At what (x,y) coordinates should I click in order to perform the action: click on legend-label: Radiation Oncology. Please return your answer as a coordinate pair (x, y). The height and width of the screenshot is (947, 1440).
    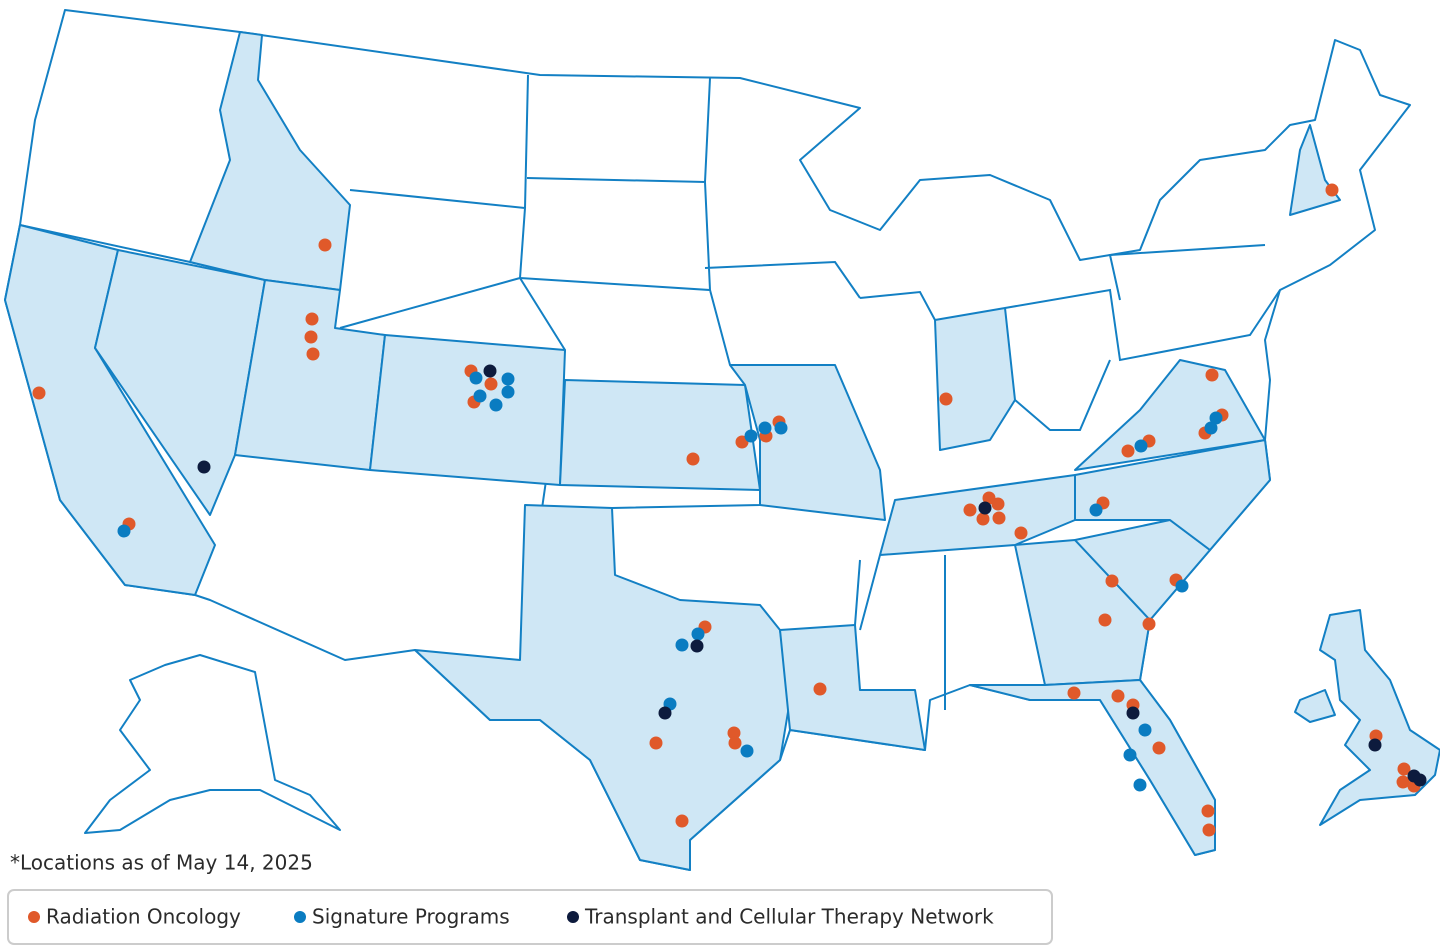
    Looking at the image, I should click on (143, 917).